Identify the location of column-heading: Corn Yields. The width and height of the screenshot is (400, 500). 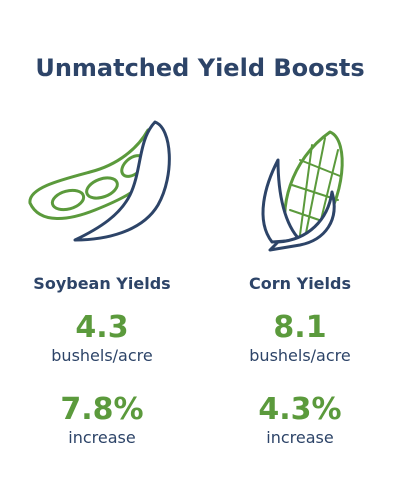
(300, 283).